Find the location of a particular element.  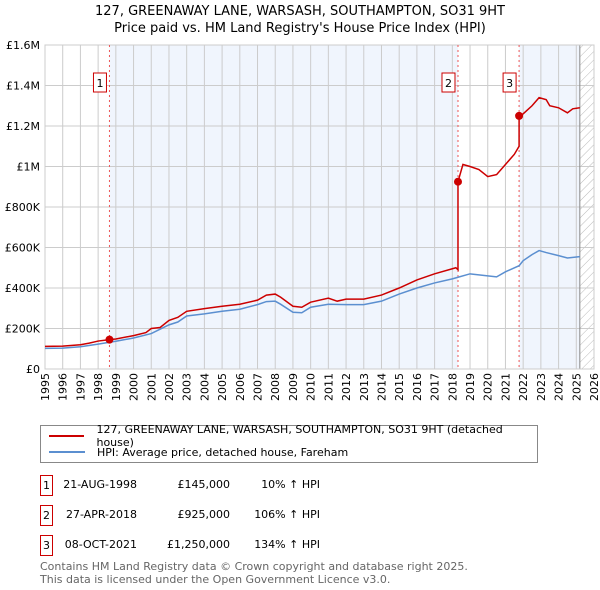

x-tick-label: 2001 is located at coordinates (151, 387).